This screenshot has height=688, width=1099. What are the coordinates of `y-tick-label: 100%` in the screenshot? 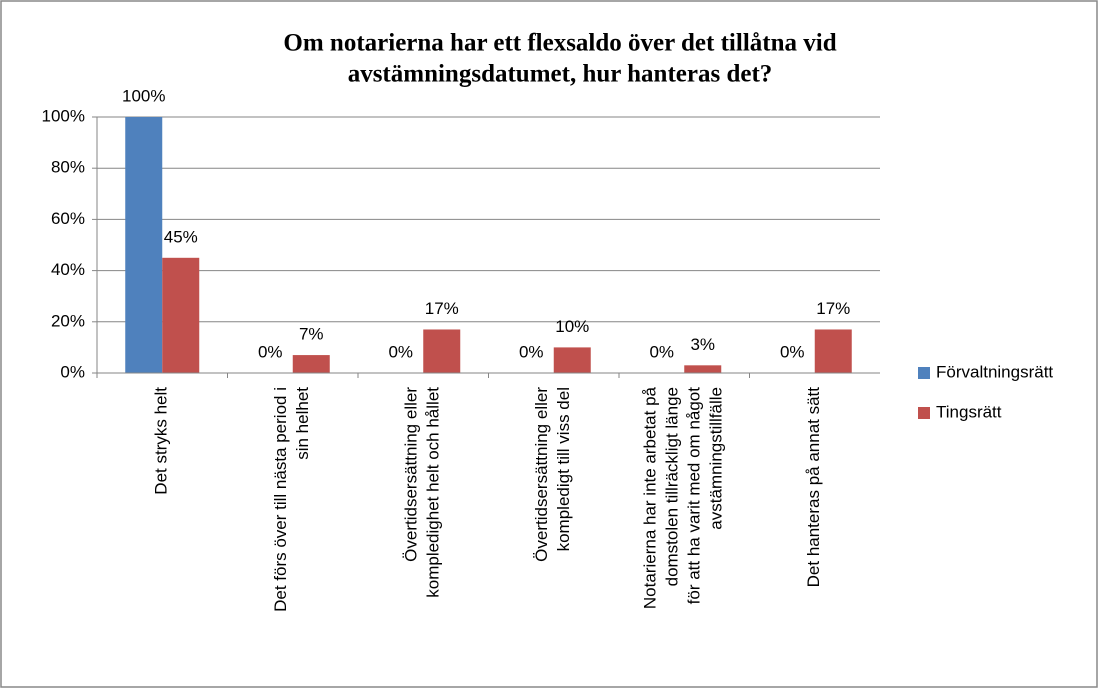 It's located at (63, 115).